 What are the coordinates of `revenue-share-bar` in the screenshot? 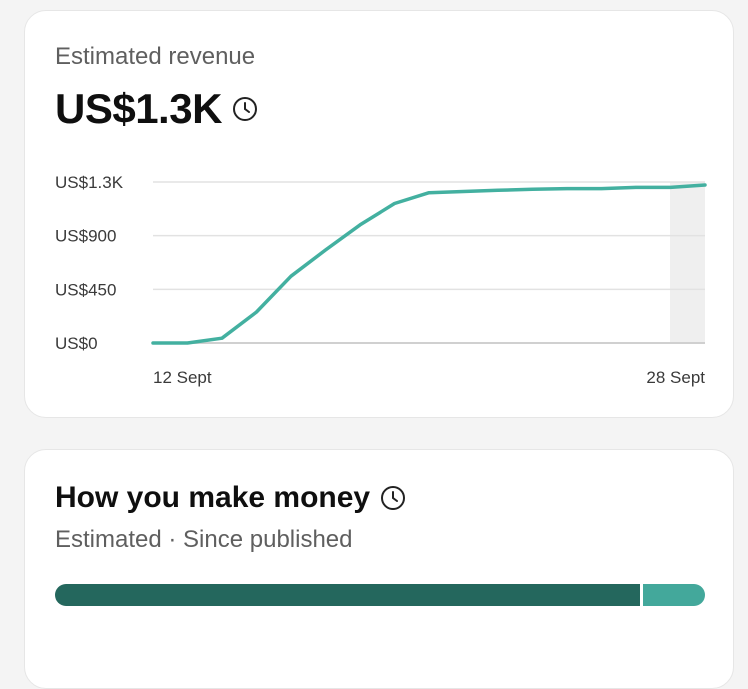 It's located at (380, 595).